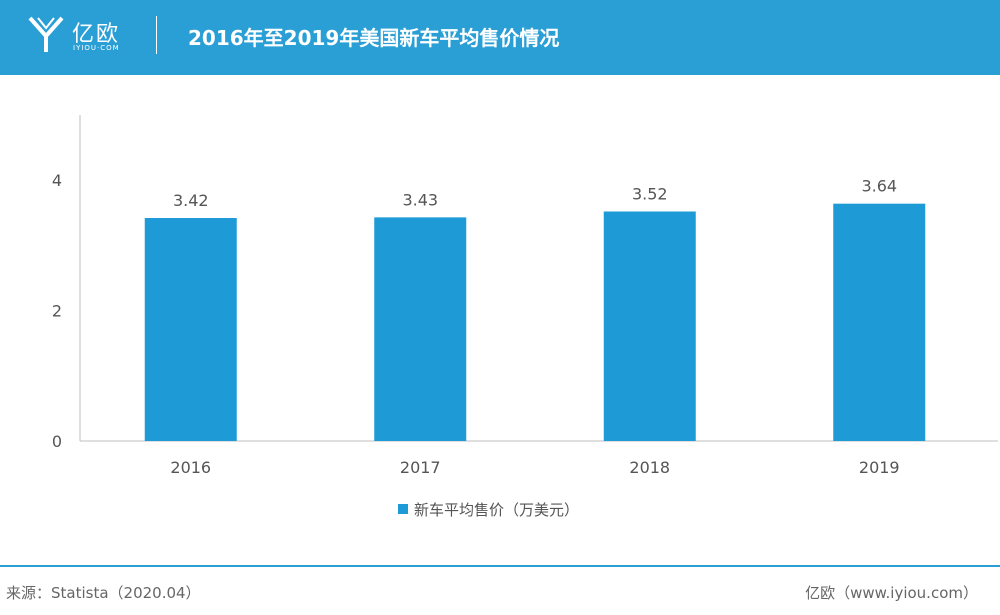 The height and width of the screenshot is (615, 1000). I want to click on x-tick-label: 2016, so click(190, 467).